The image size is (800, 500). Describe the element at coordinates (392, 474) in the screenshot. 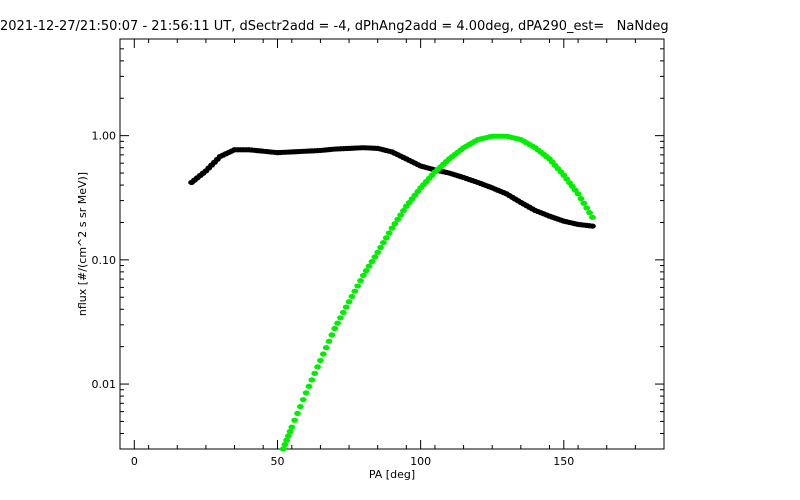

I see `x-axis-label: PA [deg]` at that location.